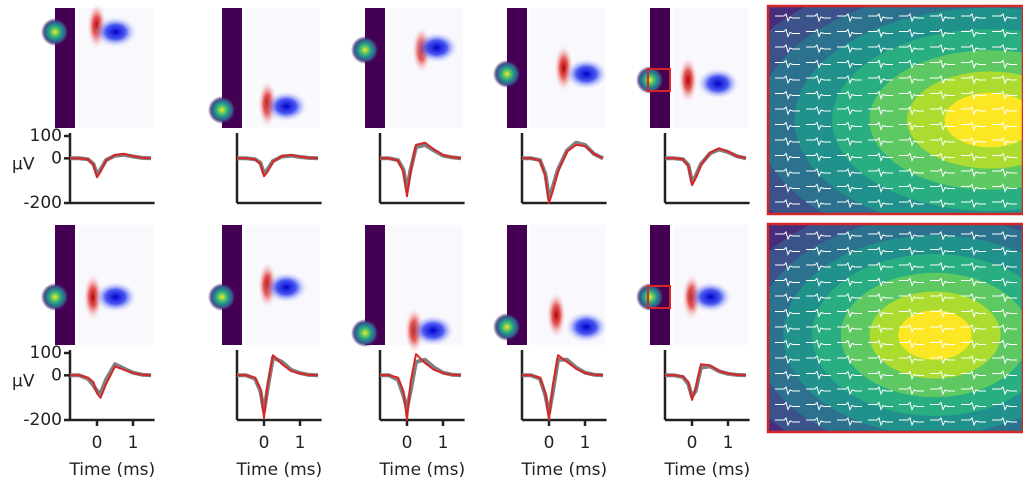 The image size is (1023, 485). What do you see at coordinates (46, 136) in the screenshot?
I see `y-tick-label: 100` at bounding box center [46, 136].